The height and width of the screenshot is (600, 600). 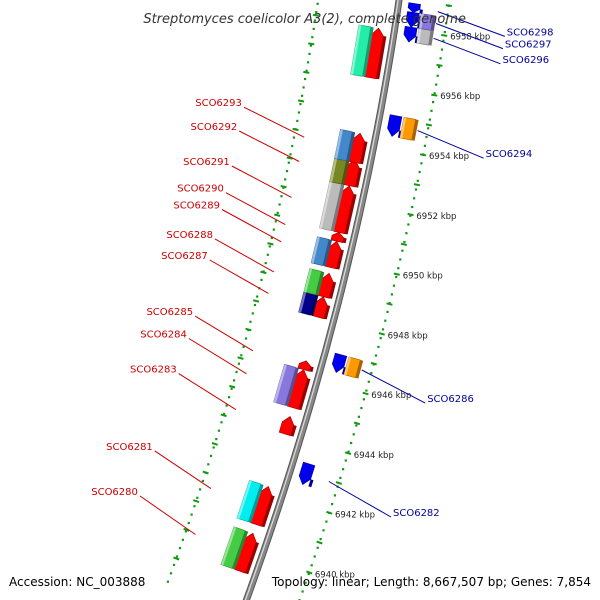 I want to click on forward-gene-sco6288-label: SCO6288, so click(x=189, y=235).